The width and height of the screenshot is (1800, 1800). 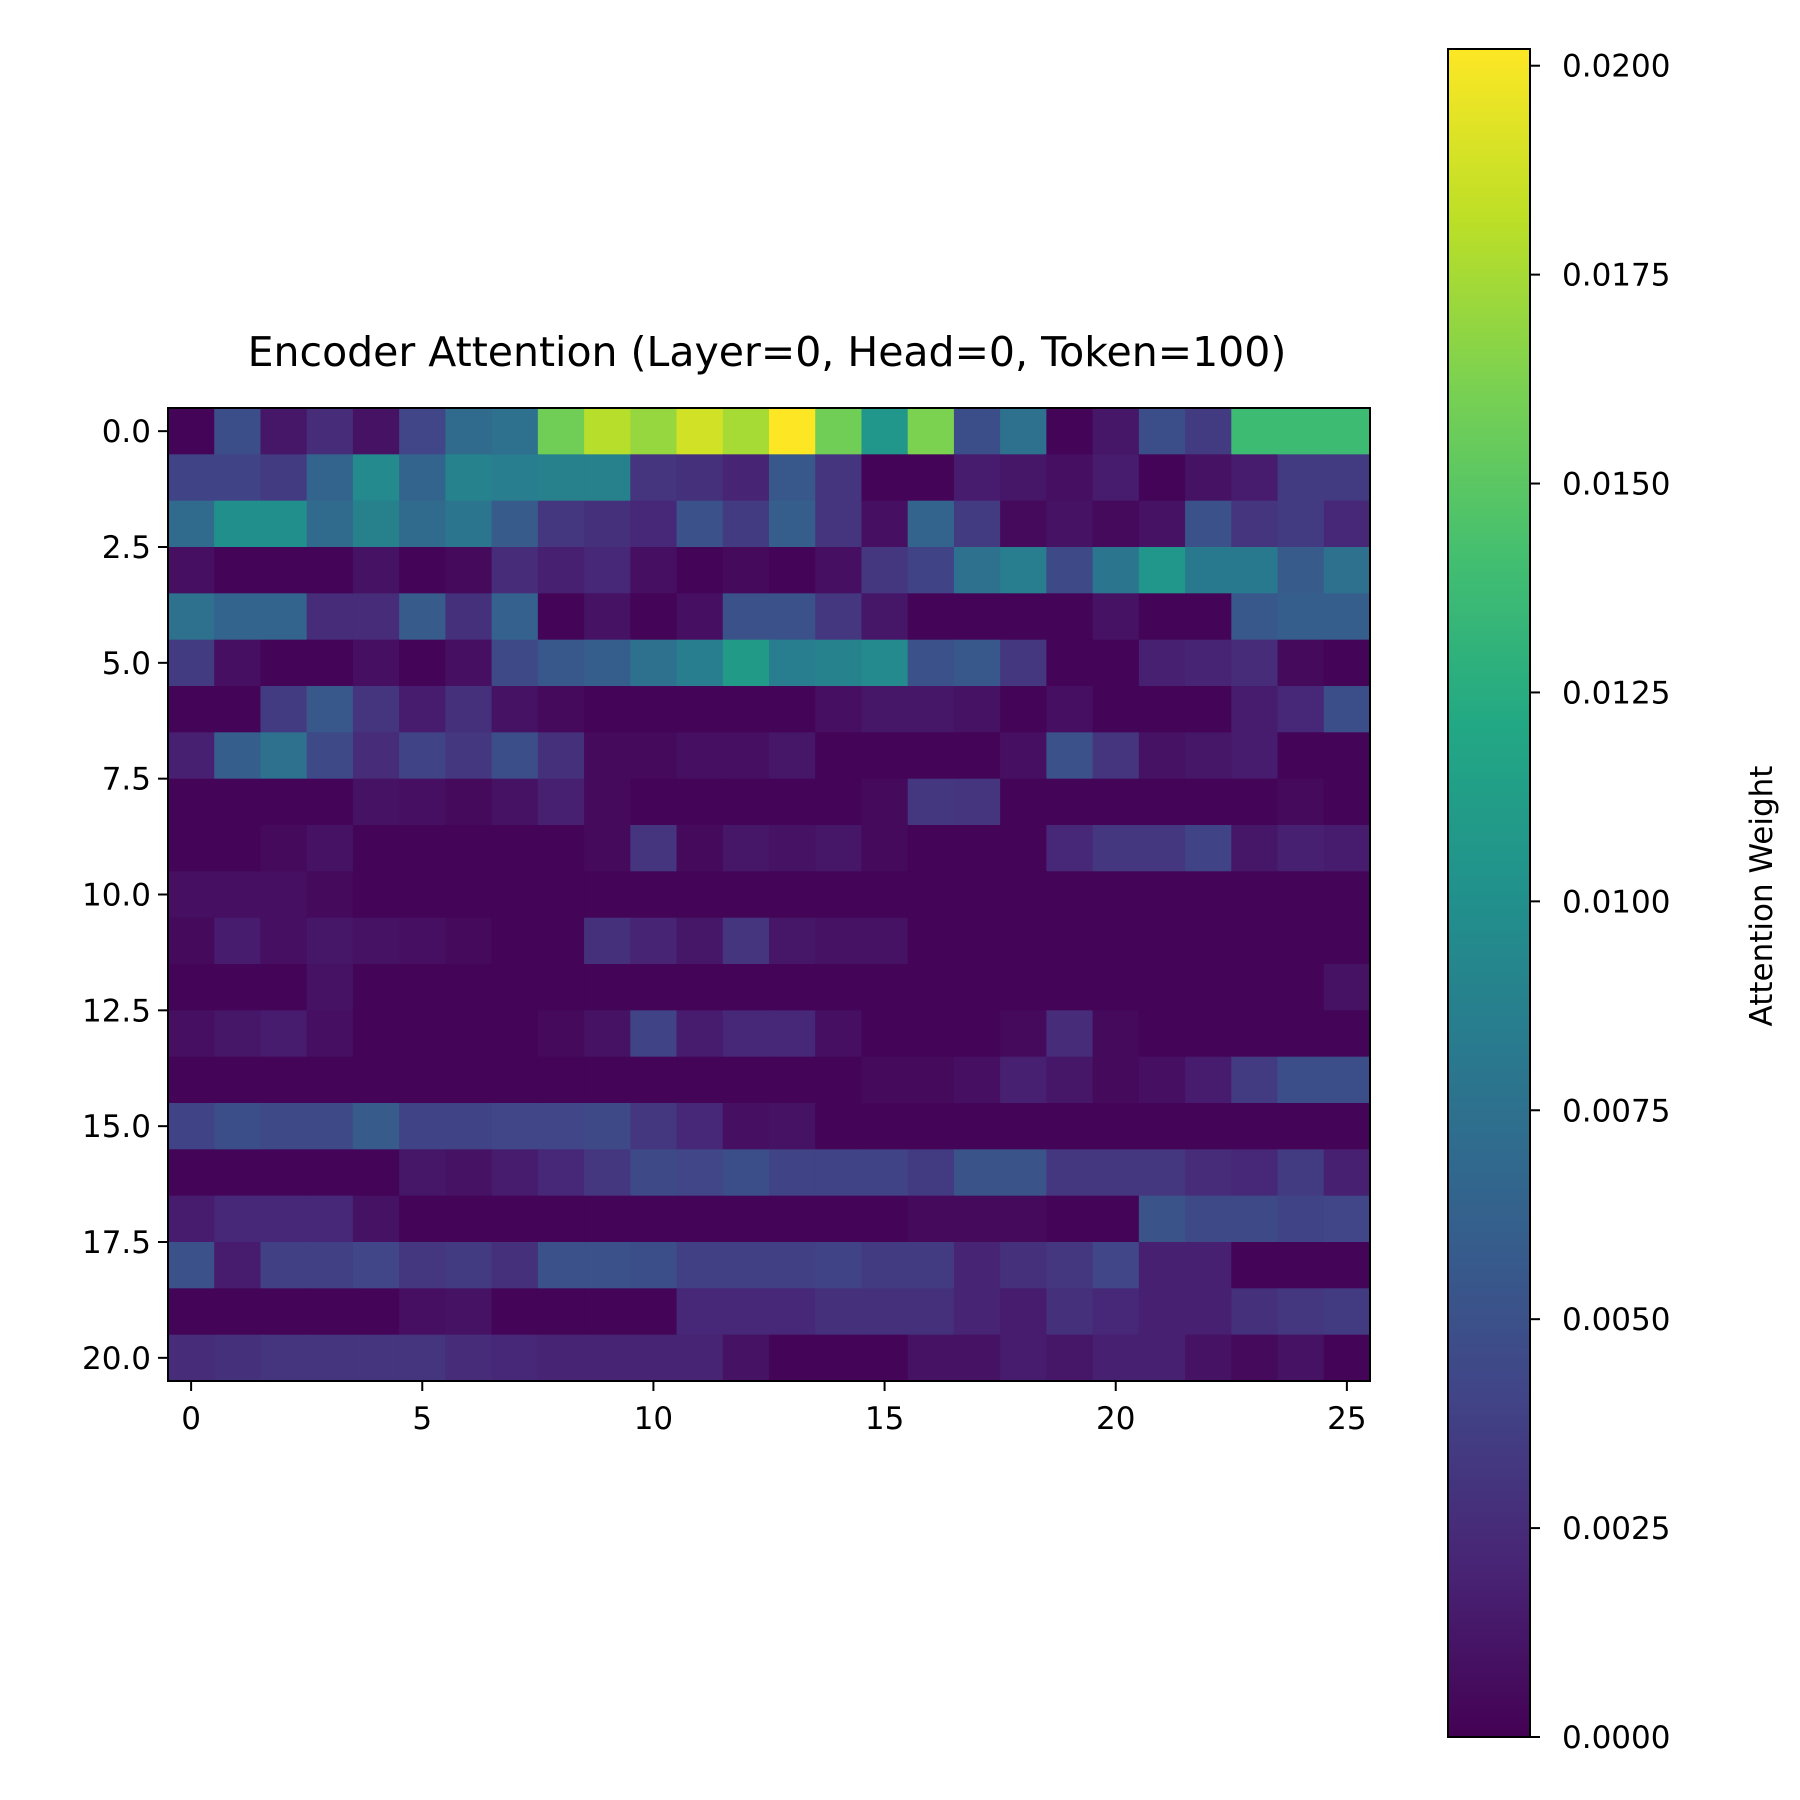 I want to click on colorbar-tick-label: 0.0050, so click(x=1616, y=1320).